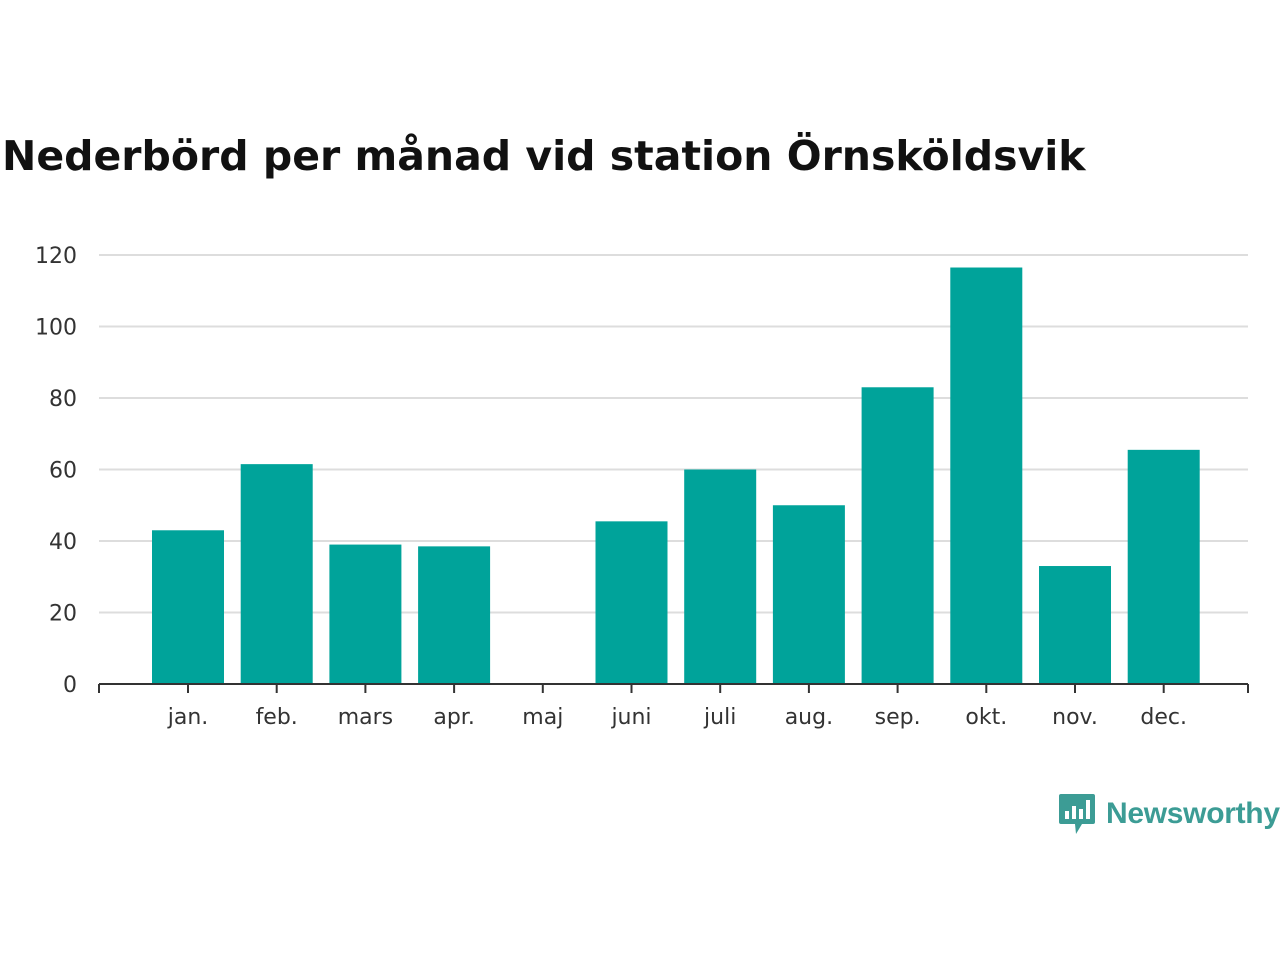 The width and height of the screenshot is (1280, 960). I want to click on x-tick-label: apr., so click(453, 717).